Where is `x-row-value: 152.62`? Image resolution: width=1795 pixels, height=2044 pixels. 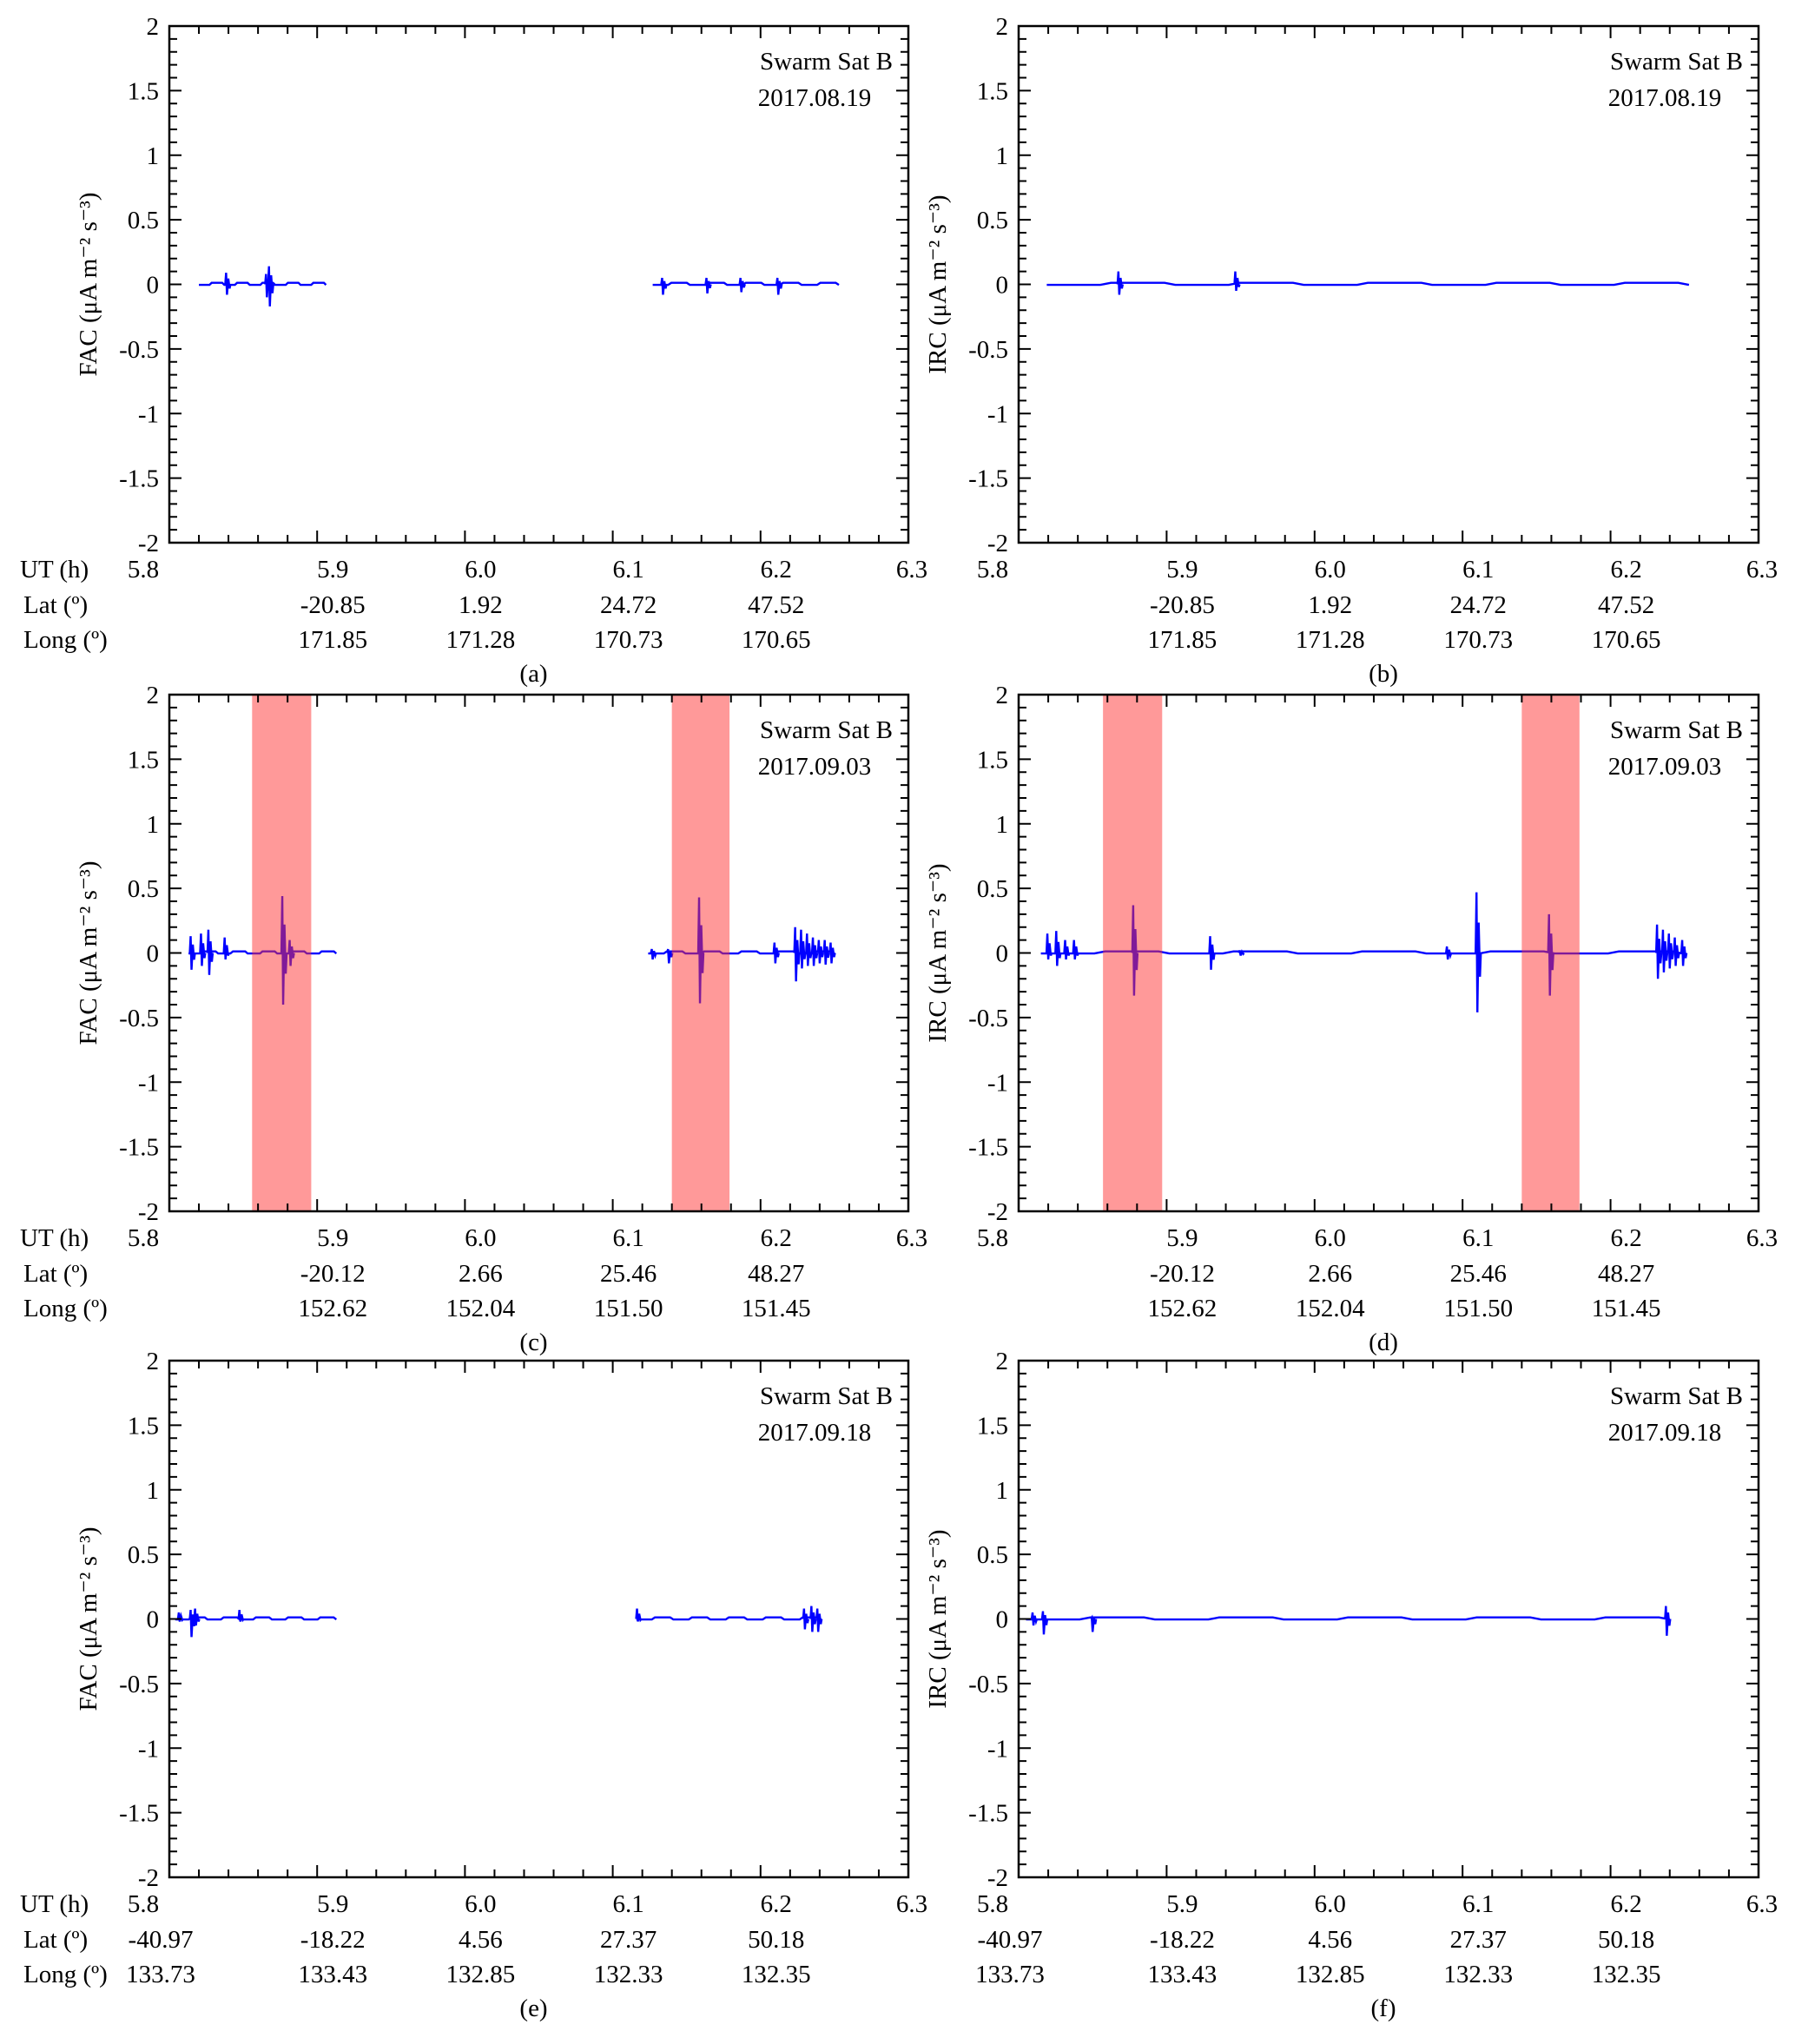
x-row-value: 152.62 is located at coordinates (332, 1308).